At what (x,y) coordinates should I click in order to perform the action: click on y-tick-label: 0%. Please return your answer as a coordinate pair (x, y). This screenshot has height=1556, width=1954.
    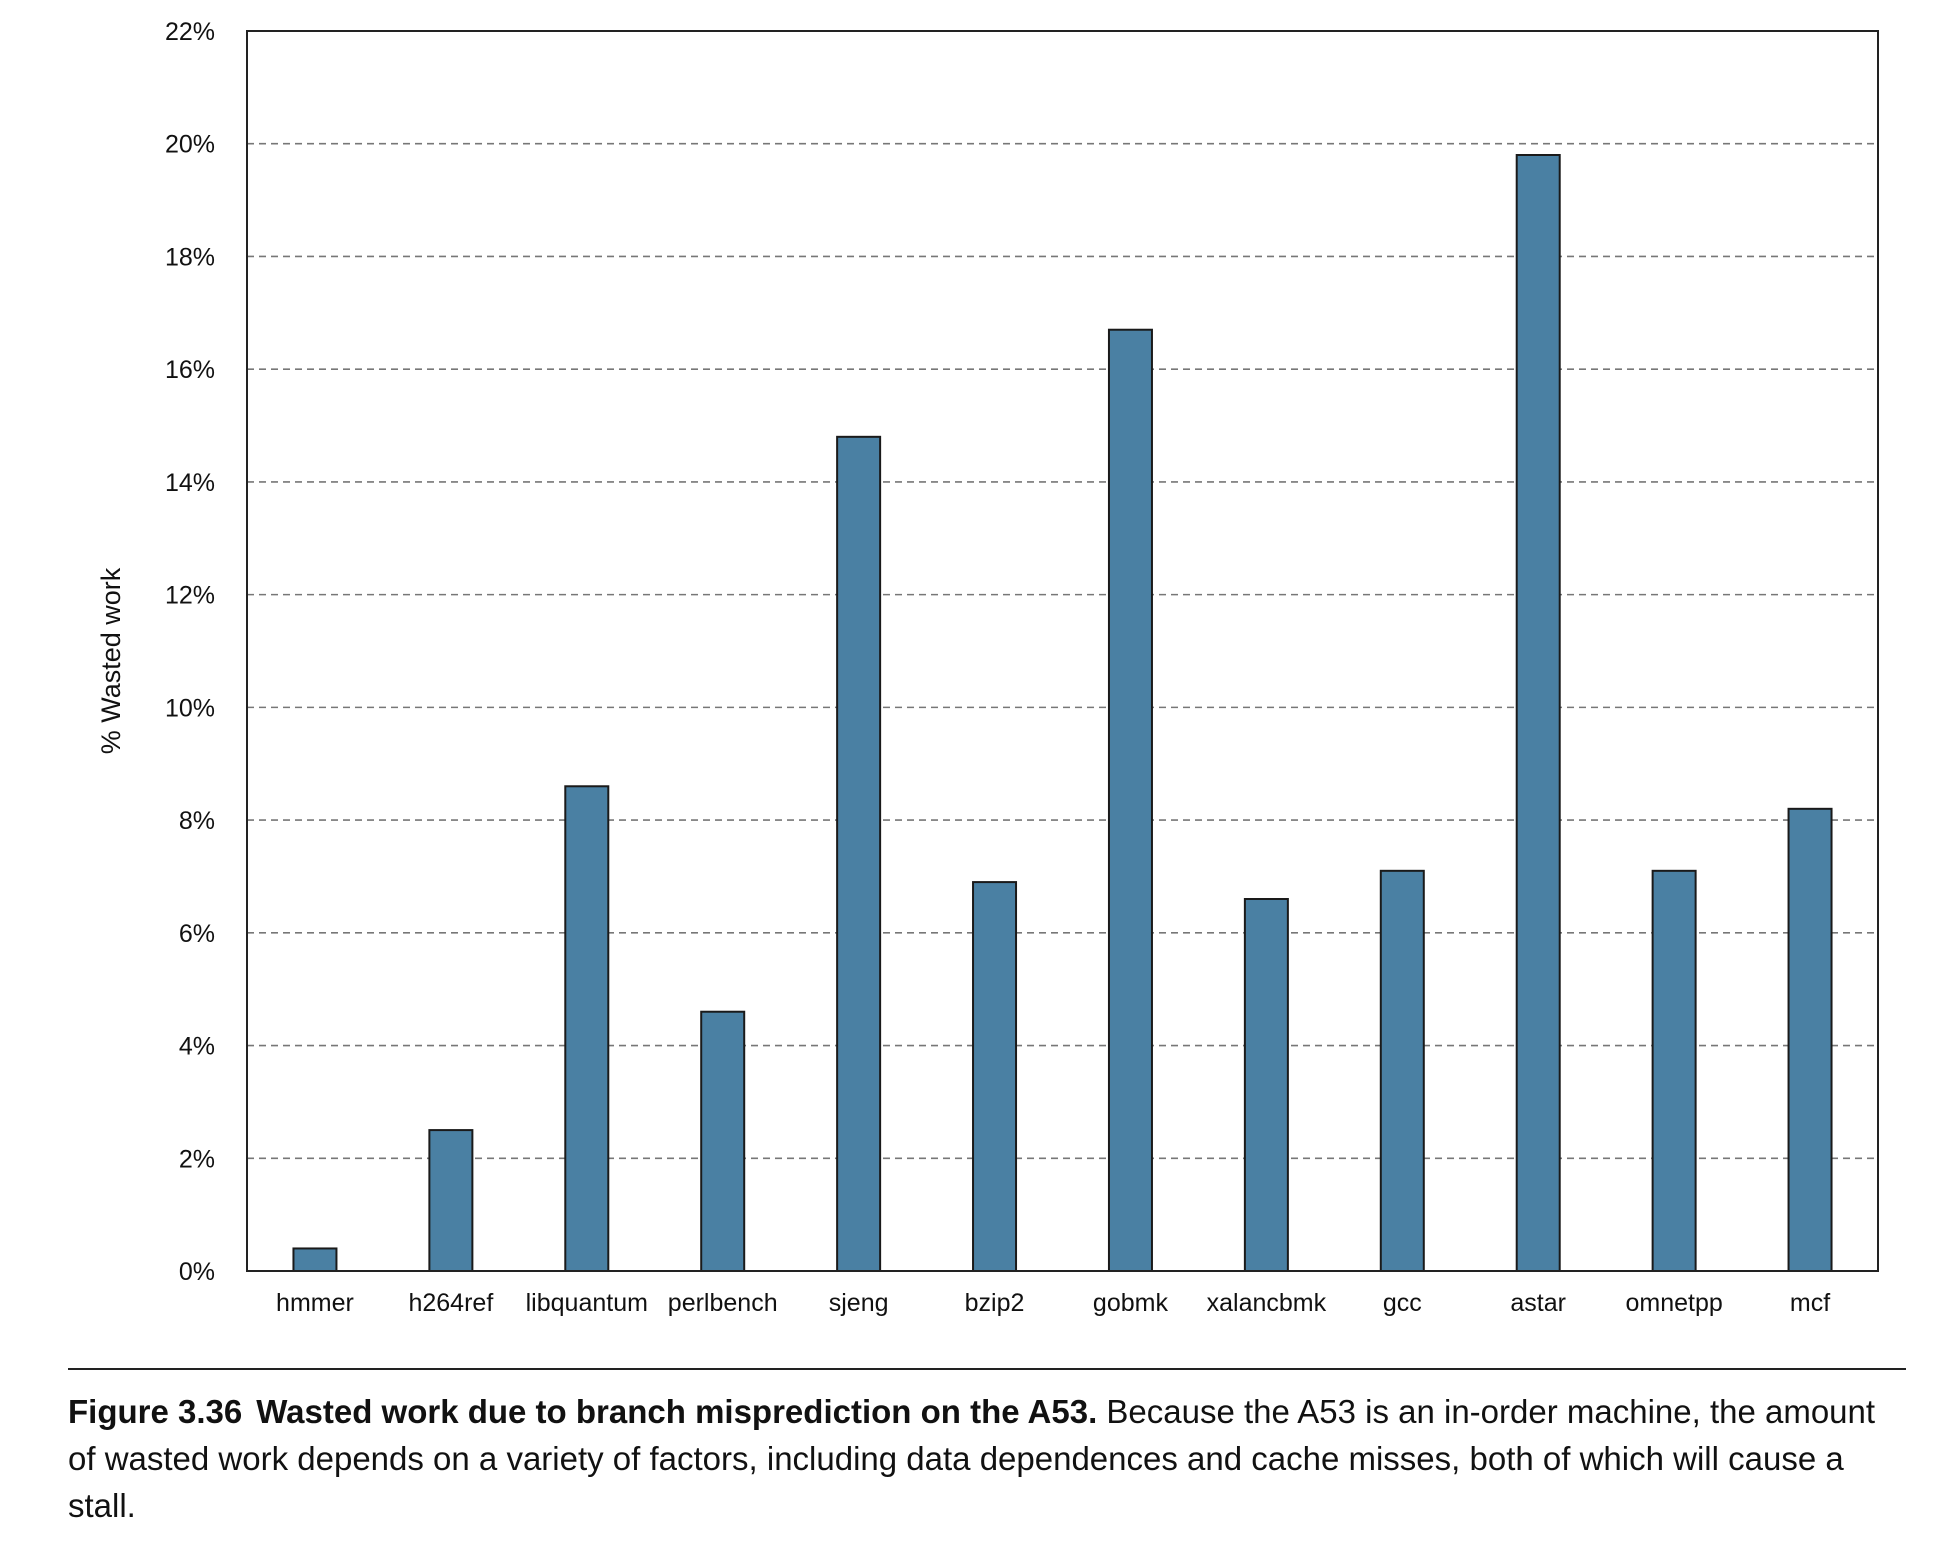
    Looking at the image, I should click on (197, 1272).